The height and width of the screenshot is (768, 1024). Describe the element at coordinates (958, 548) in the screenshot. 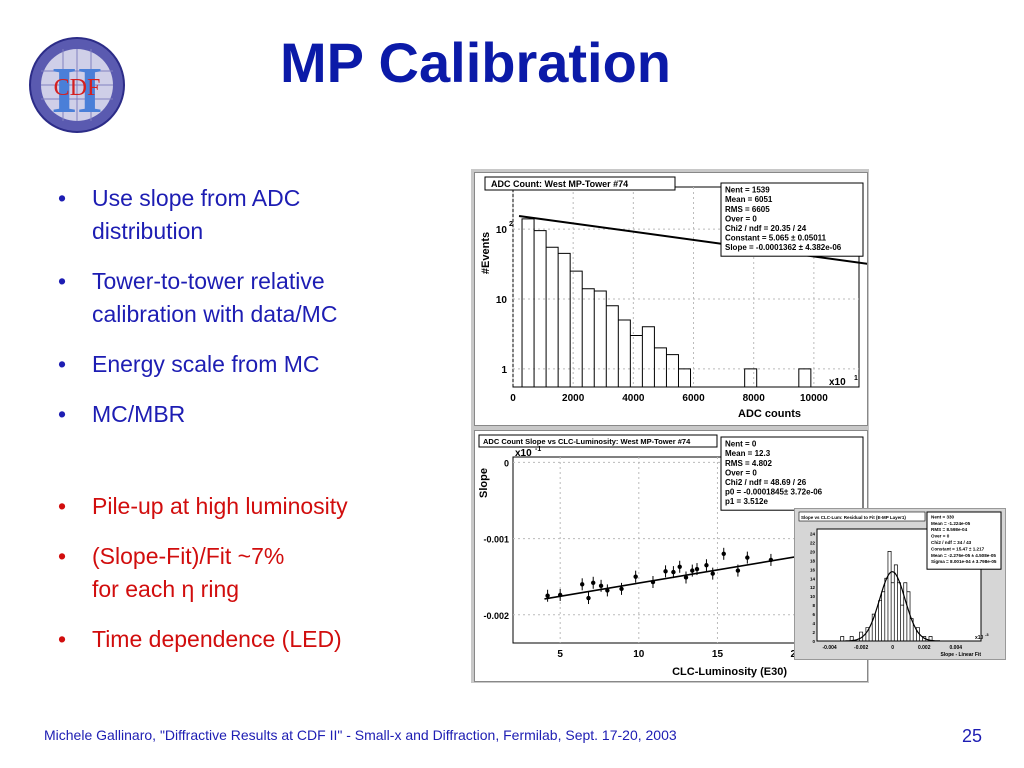

I see `stats-line: Constant = 15.47 ± 1.217` at that location.